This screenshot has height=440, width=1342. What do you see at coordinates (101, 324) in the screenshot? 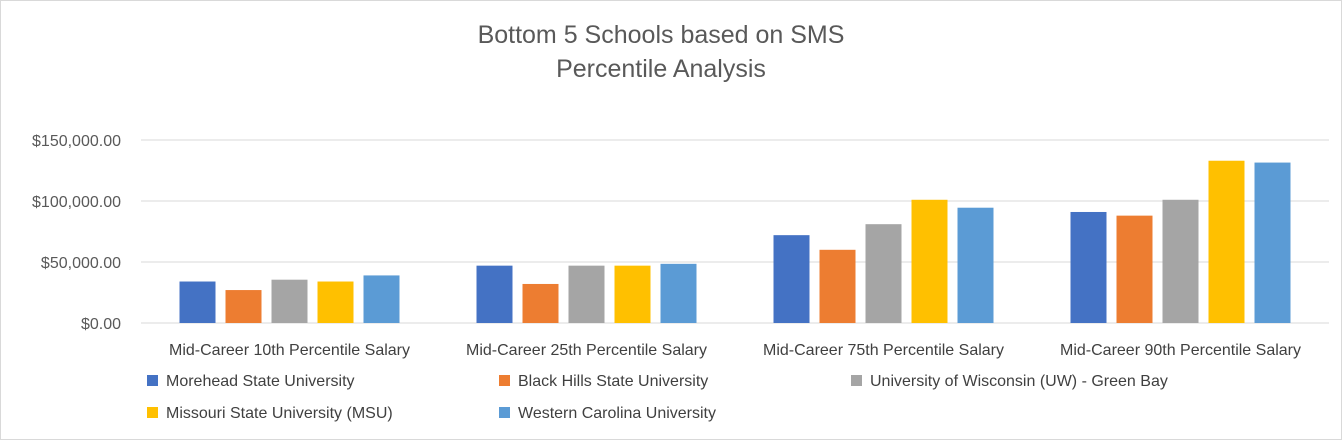
I see `y-tick-label: $0.00` at bounding box center [101, 324].